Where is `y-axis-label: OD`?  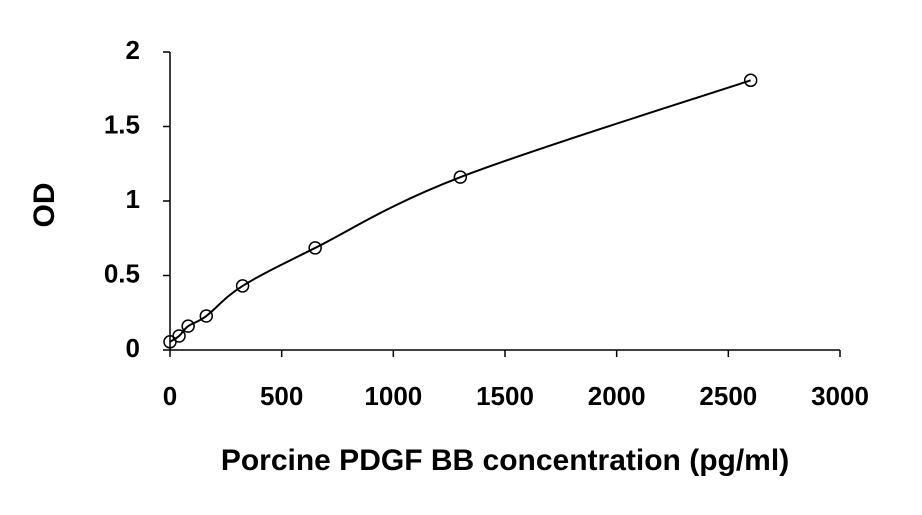 y-axis-label: OD is located at coordinates (44, 205).